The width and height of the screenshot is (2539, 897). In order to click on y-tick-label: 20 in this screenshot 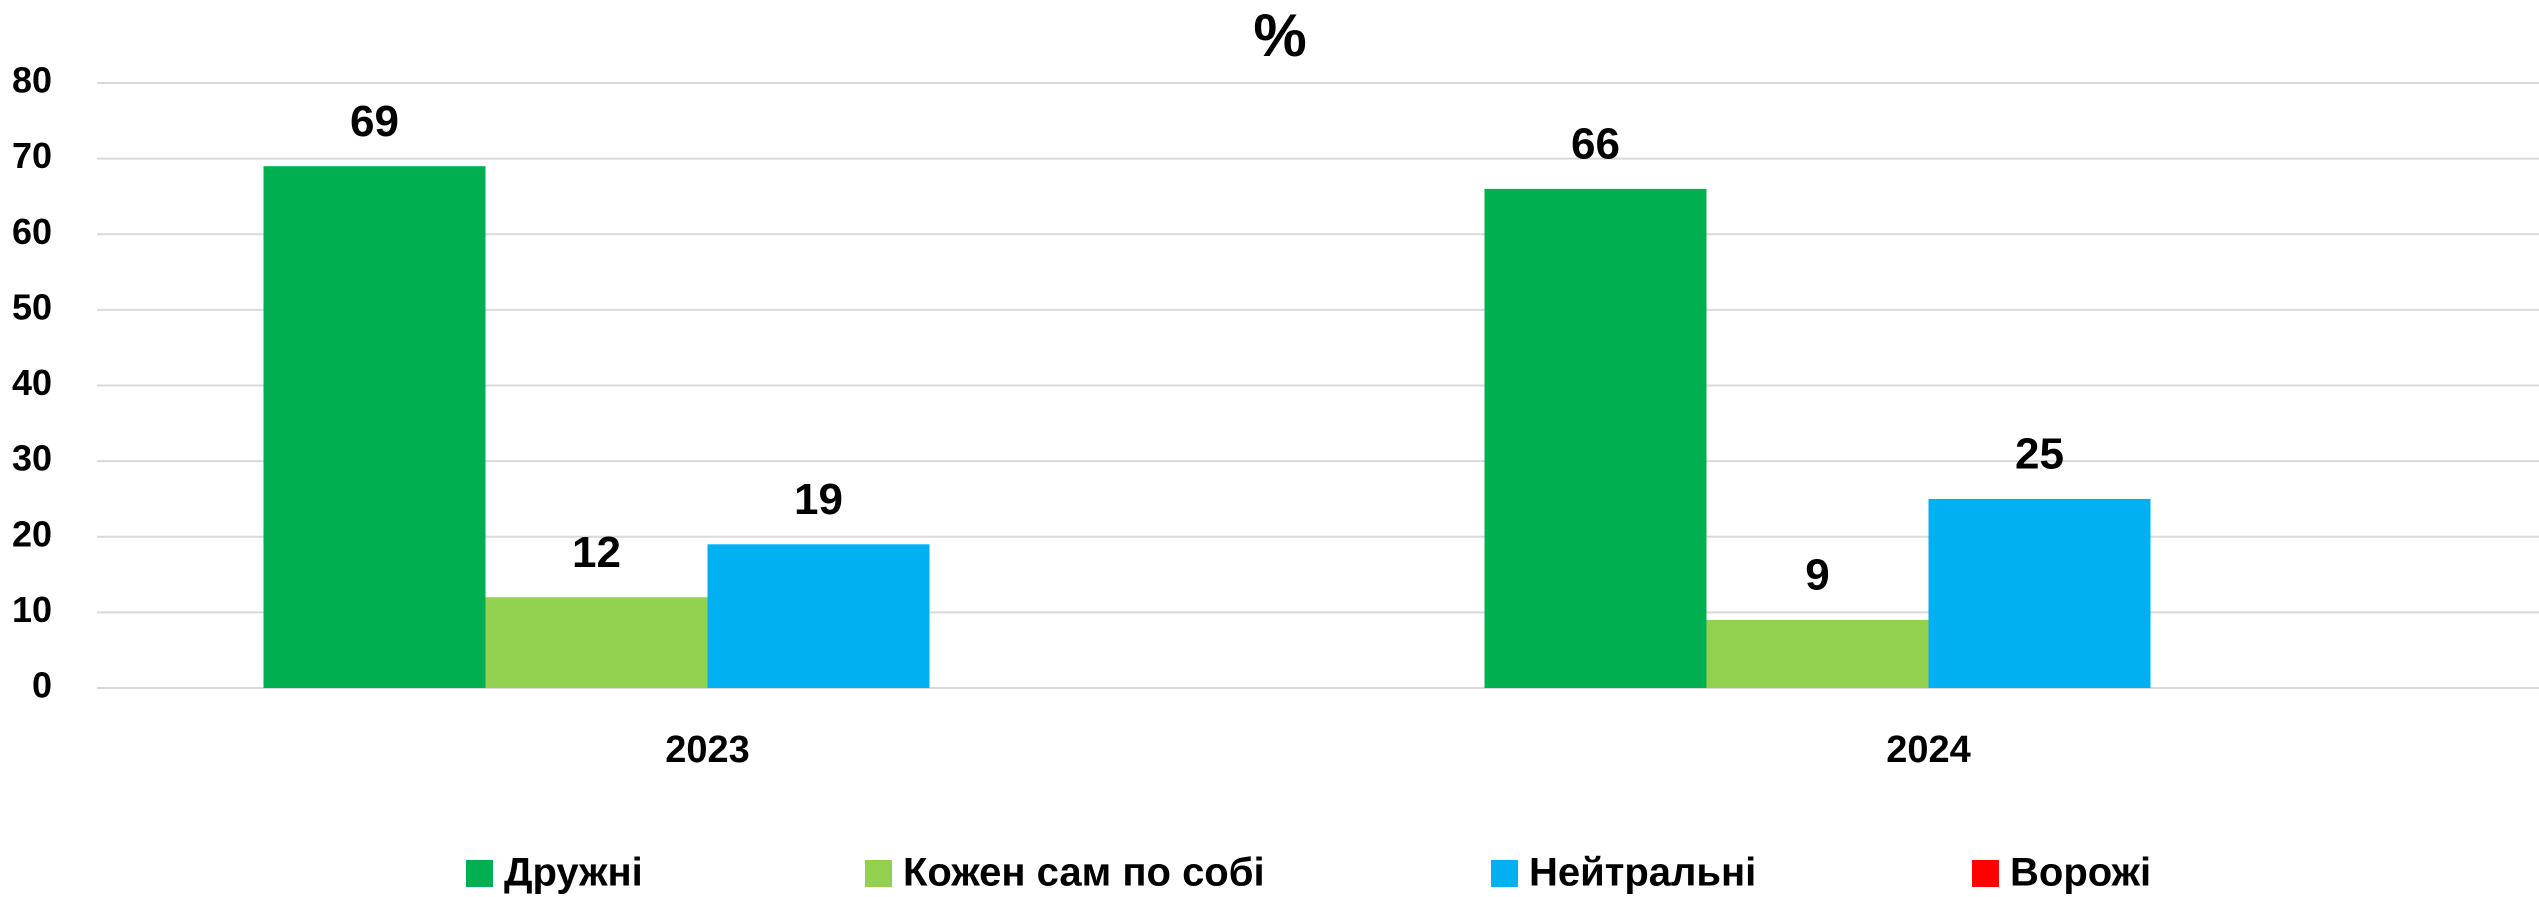, I will do `click(32, 533)`.